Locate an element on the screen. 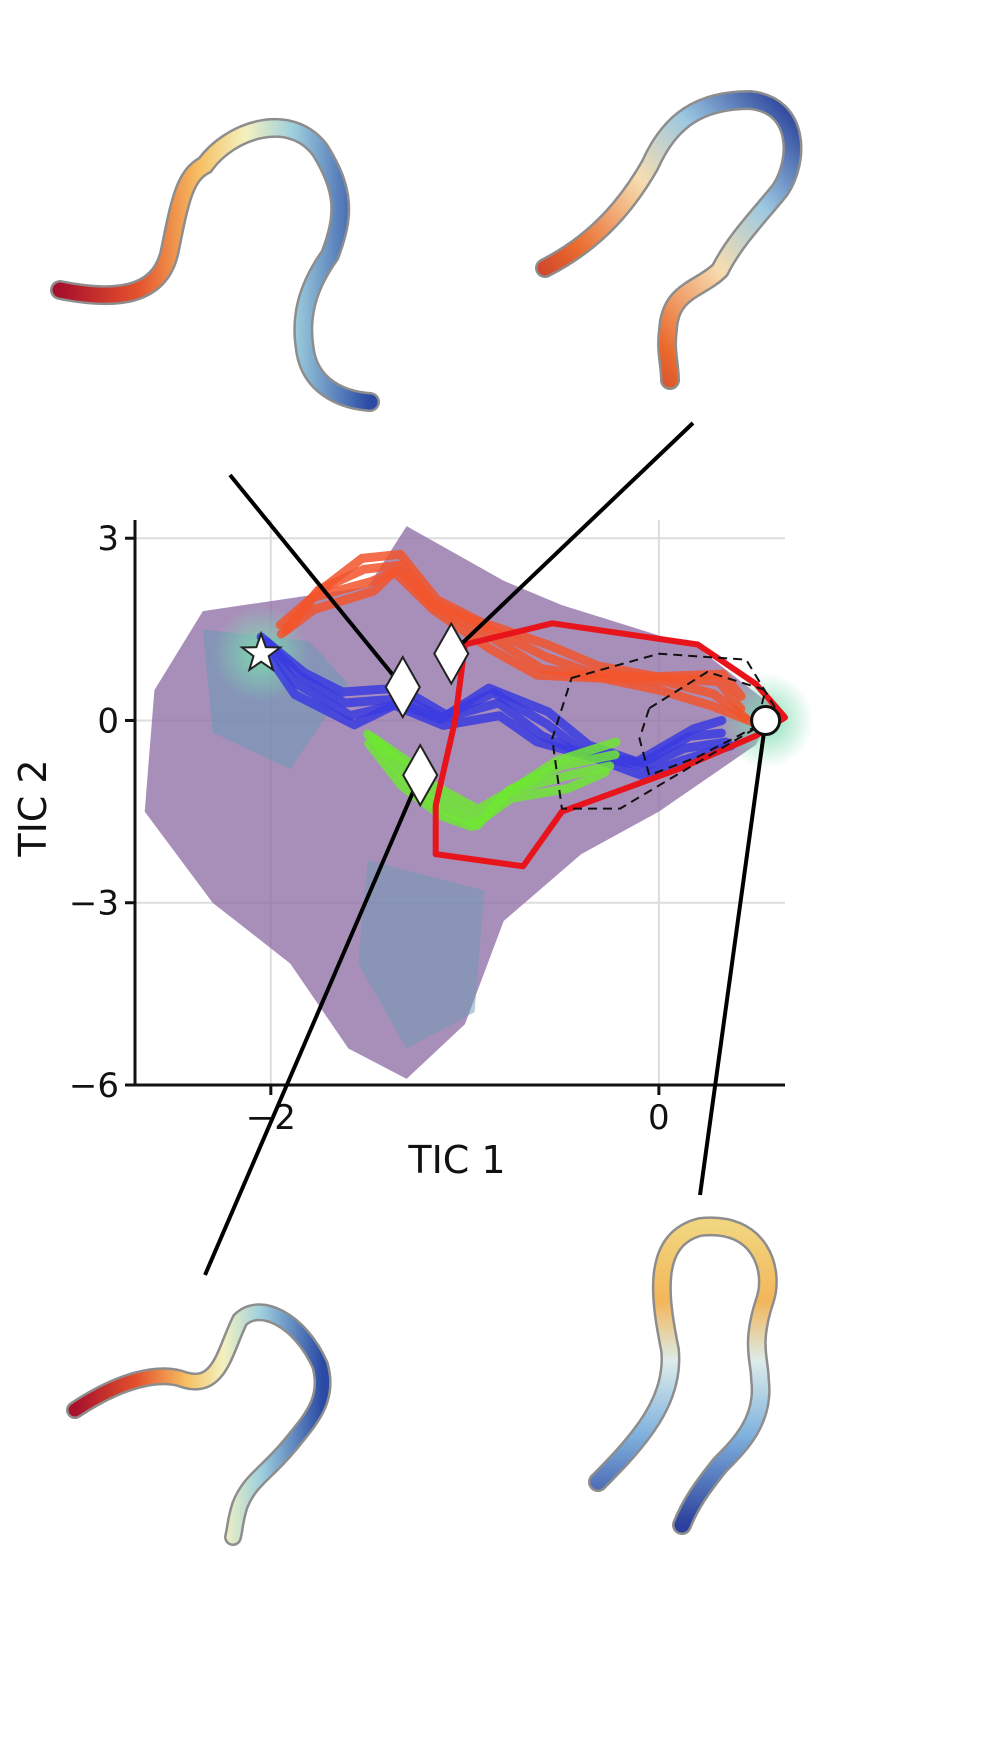 This screenshot has width=996, height=1744. y-tick-label-1: 0 is located at coordinates (108, 721).